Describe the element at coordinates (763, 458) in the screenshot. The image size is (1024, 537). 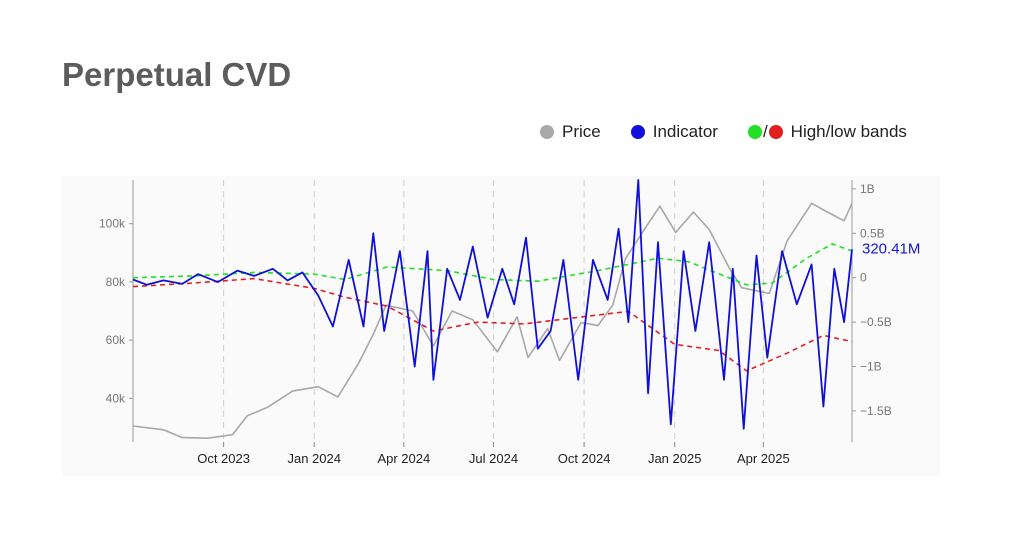
I see `x-tick-label: Apr 2025` at that location.